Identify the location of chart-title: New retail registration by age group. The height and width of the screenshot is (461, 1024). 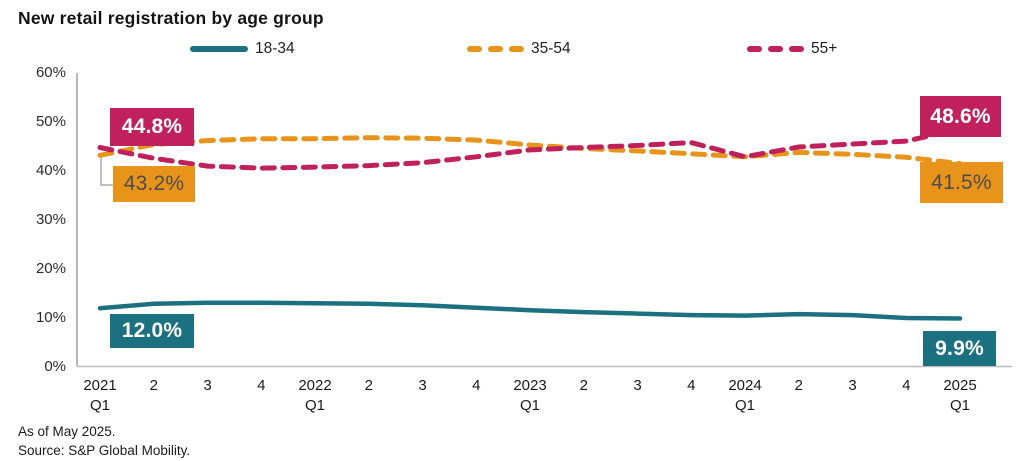
(171, 18).